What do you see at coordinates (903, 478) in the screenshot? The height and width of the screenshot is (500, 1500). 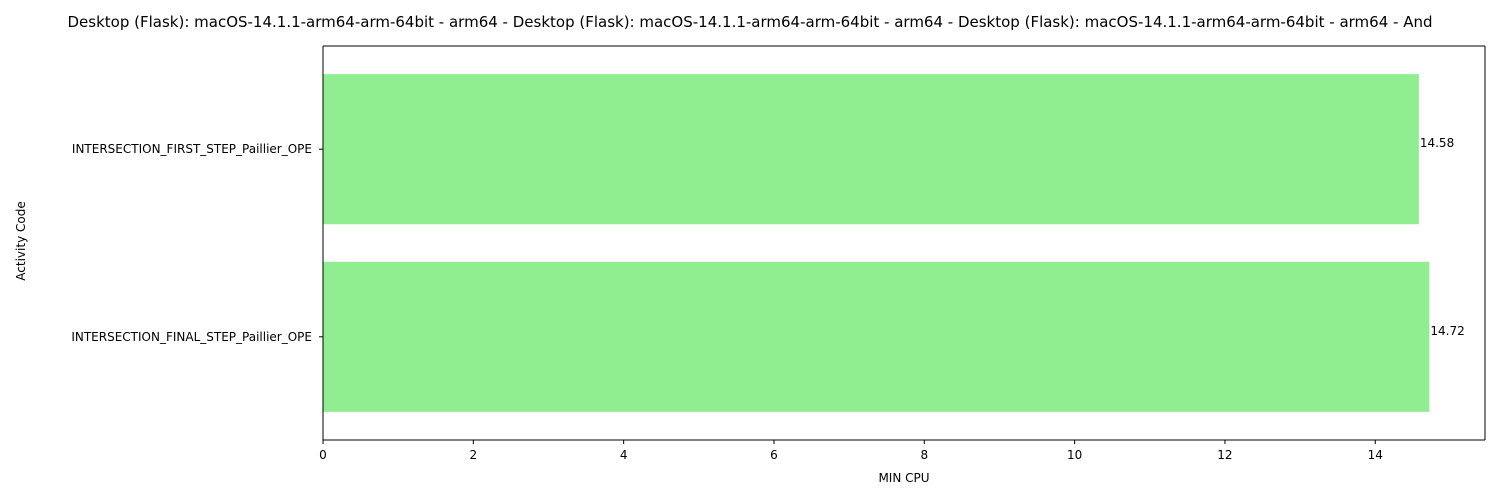 I see `x-axis-label: MIN CPU` at bounding box center [903, 478].